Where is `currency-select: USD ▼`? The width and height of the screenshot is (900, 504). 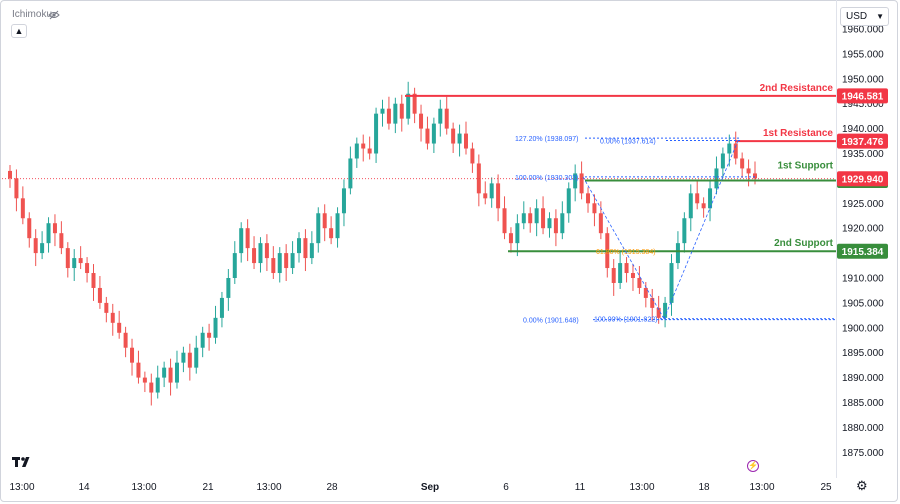
currency-select: USD ▼ is located at coordinates (864, 16).